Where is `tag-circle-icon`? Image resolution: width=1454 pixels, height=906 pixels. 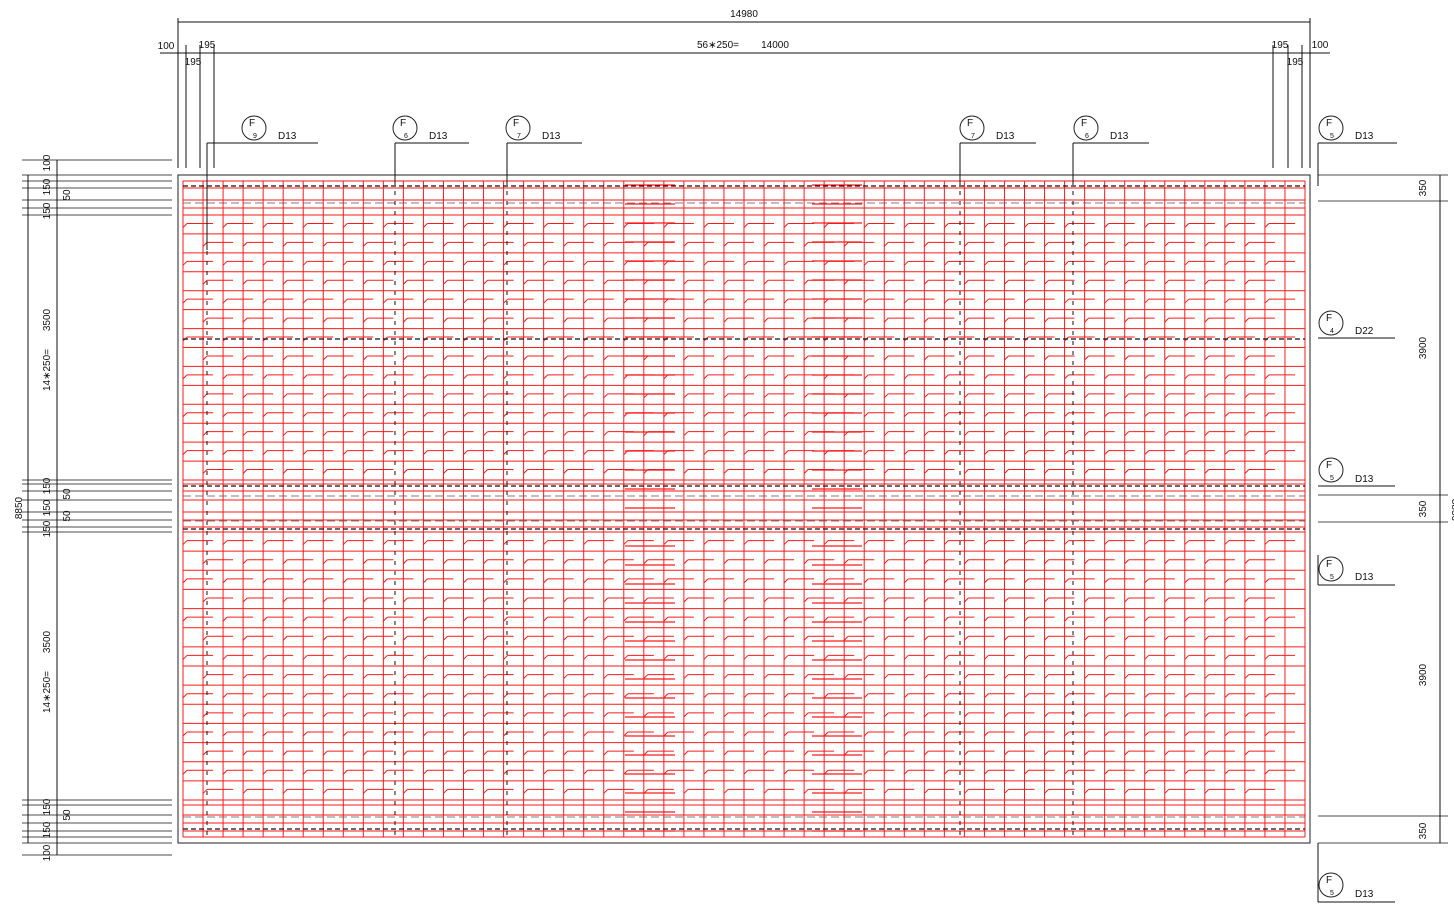 tag-circle-icon is located at coordinates (1331, 470).